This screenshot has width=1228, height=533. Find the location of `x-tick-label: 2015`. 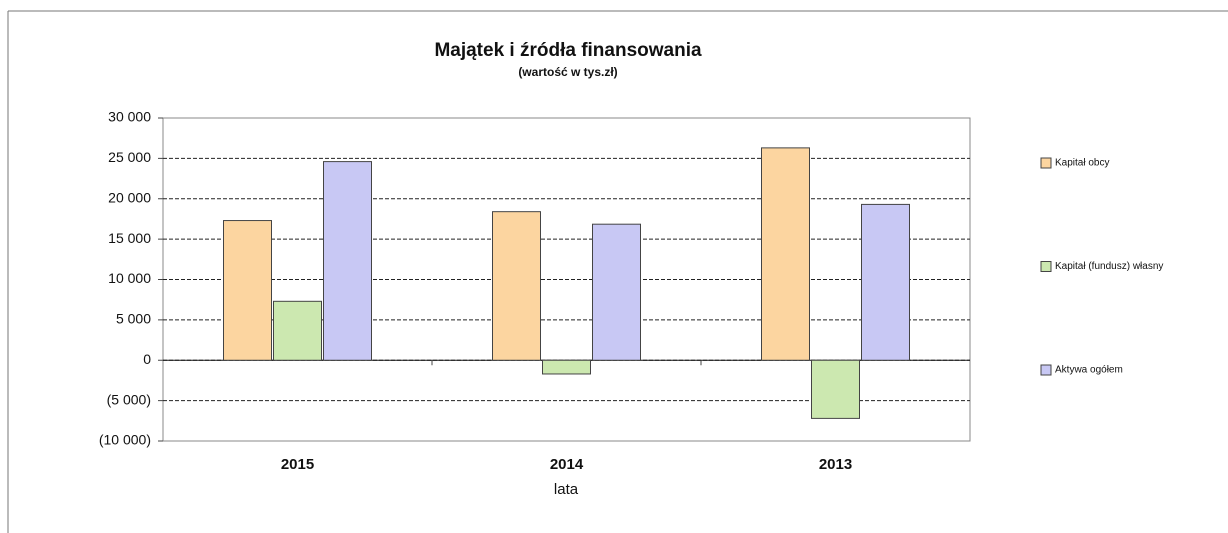

x-tick-label: 2015 is located at coordinates (297, 464).